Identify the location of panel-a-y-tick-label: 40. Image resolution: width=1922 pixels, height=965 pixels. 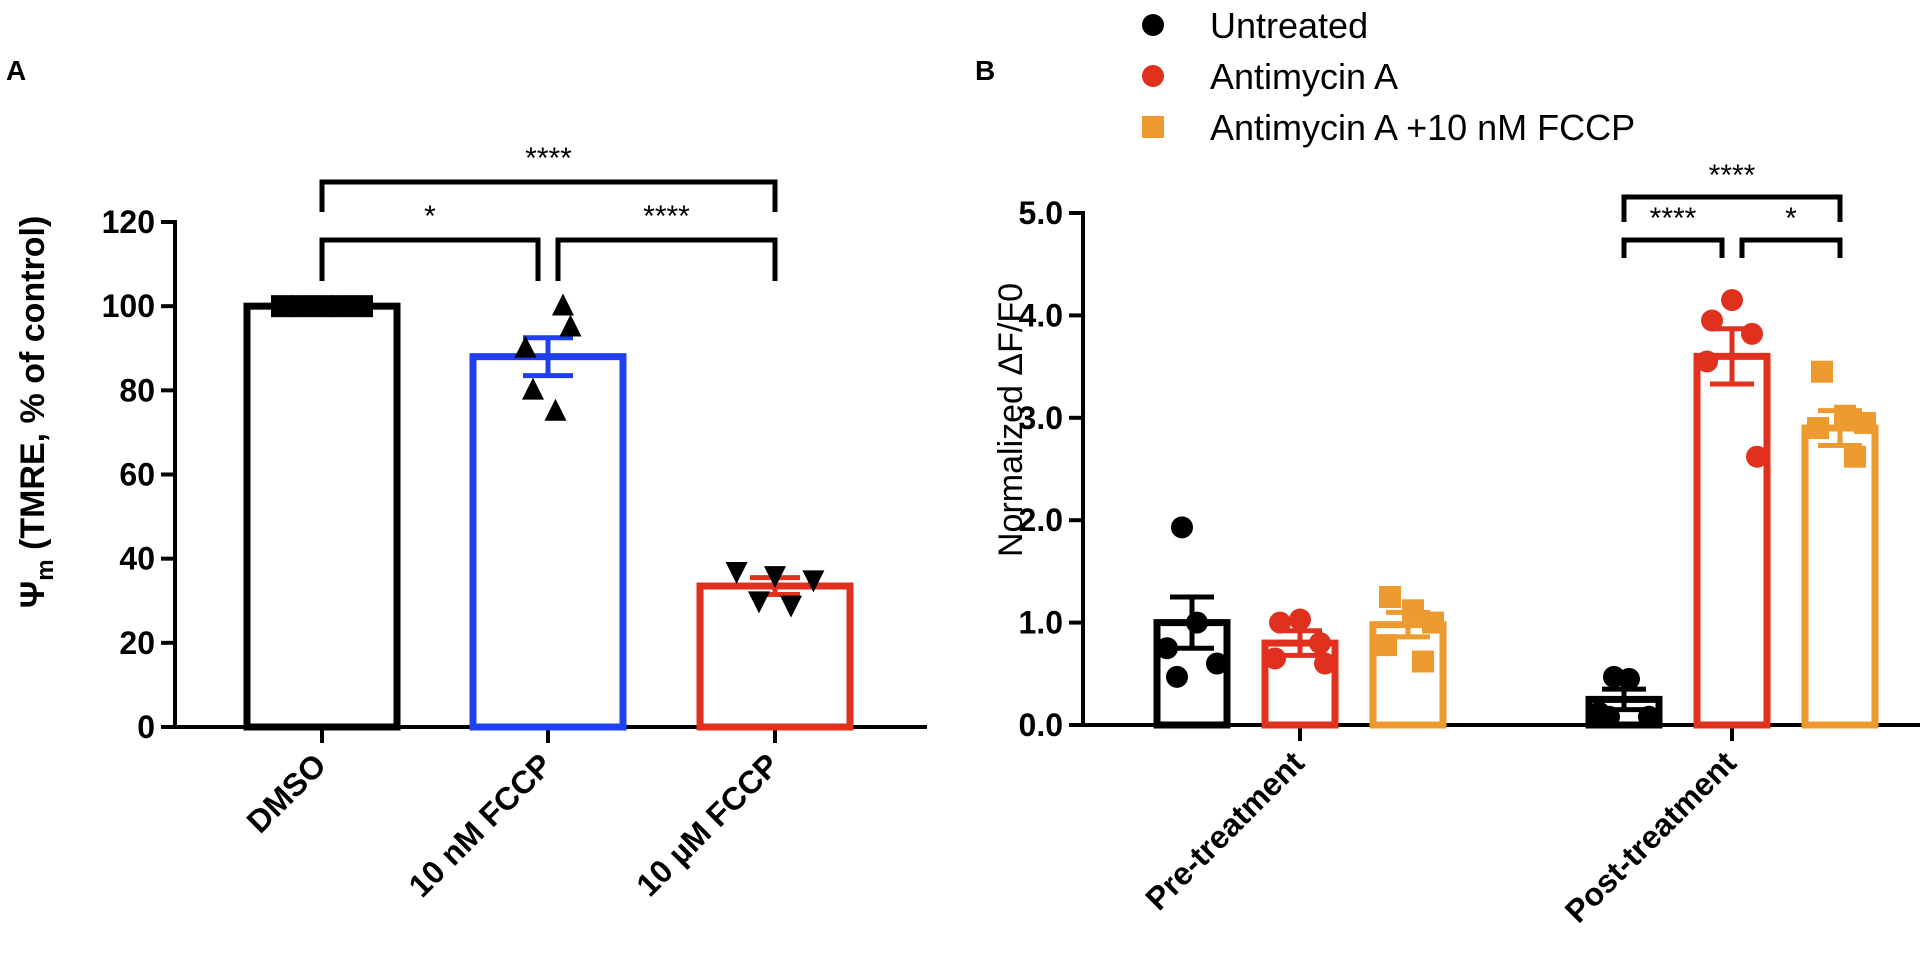
(137, 559).